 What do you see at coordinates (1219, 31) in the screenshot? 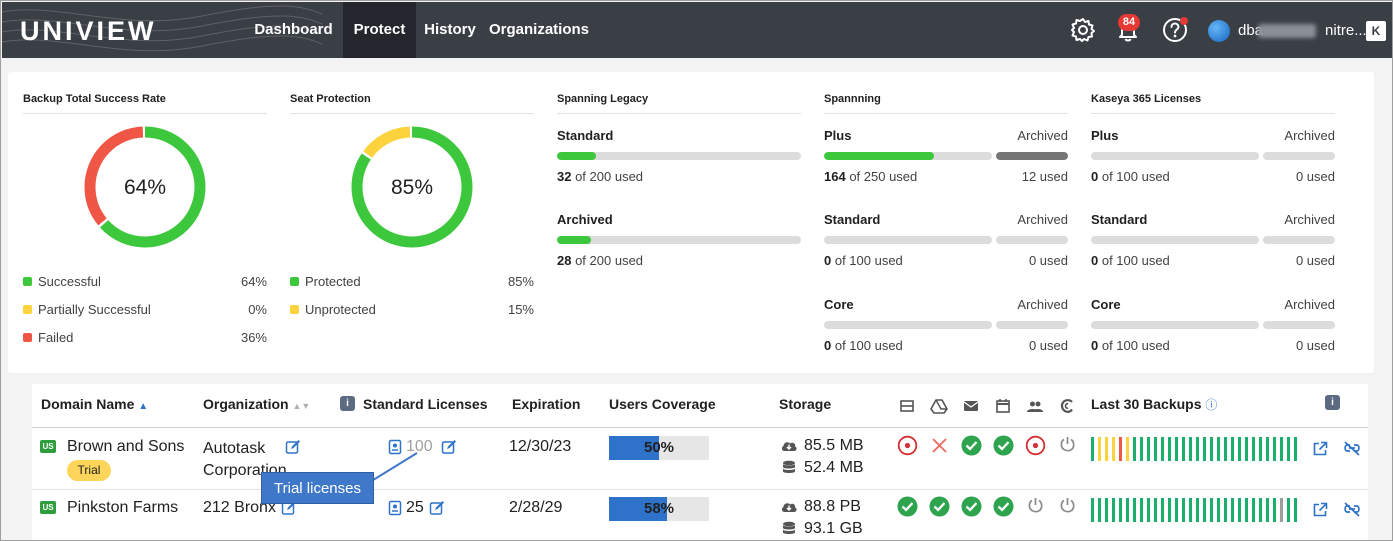
I see `avatar` at bounding box center [1219, 31].